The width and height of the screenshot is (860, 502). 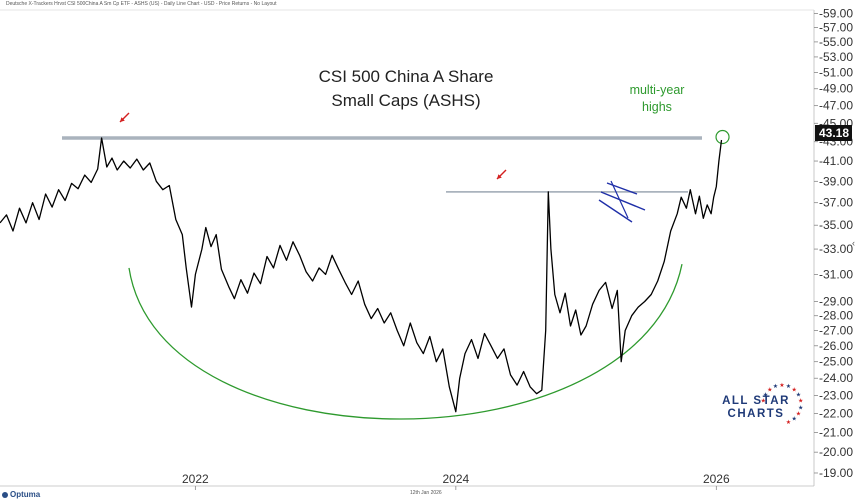 I want to click on star-ring-icon: ★★★★ ★ ★★★★★★★★, so click(x=782, y=404).